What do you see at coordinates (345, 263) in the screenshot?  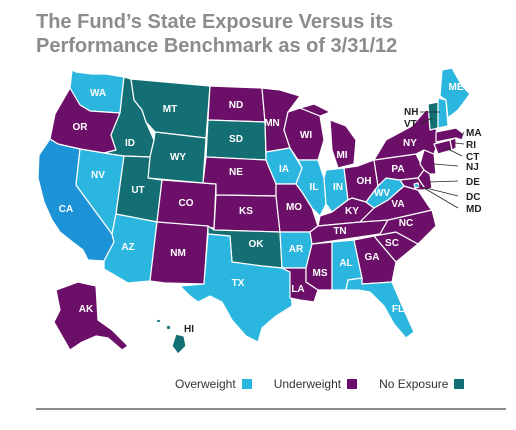 I see `label-AL: AL` at bounding box center [345, 263].